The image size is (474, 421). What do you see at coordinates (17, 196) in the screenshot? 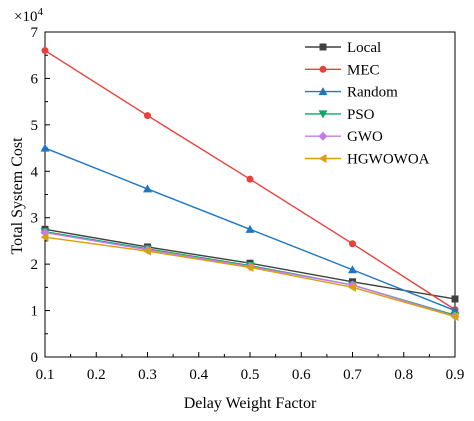
I see `y-axis-title: Total System Cost` at bounding box center [17, 196].